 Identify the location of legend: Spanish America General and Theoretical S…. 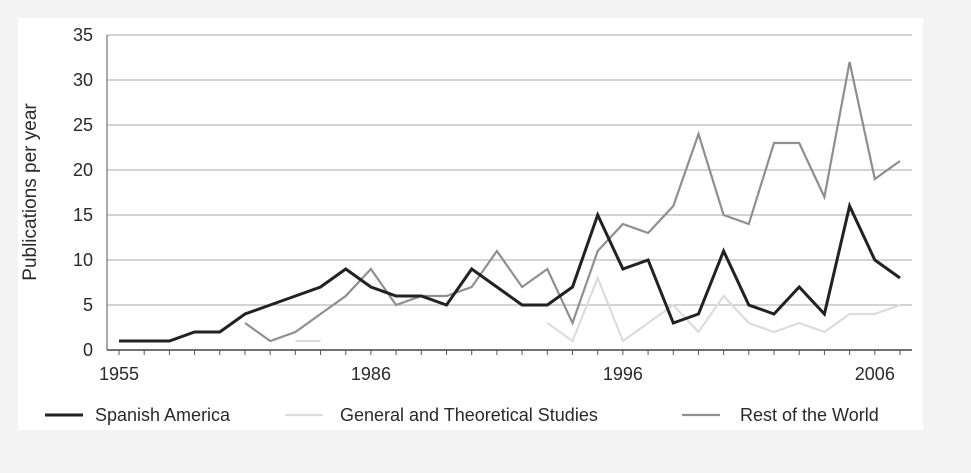
(462, 415).